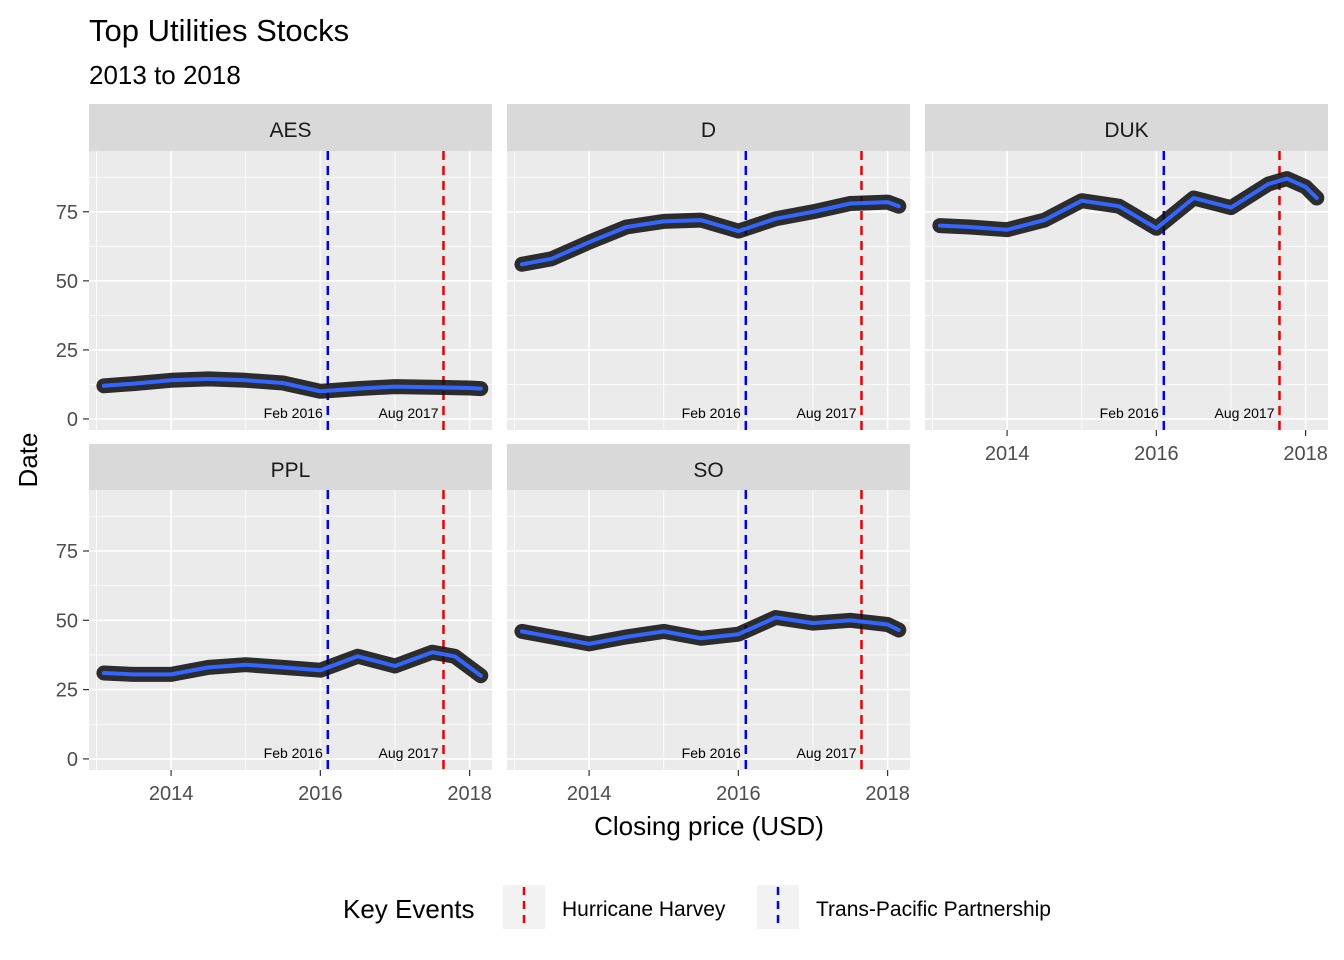 This screenshot has height=960, width=1344. I want to click on legend-label-trans-pacific-partnership: Trans-Pacific Partnership, so click(933, 909).